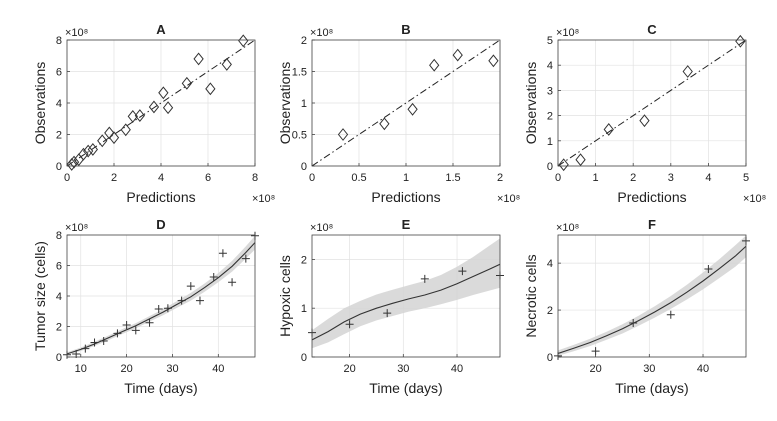 This screenshot has height=421, width=777. I want to click on panel-title: D, so click(160, 224).